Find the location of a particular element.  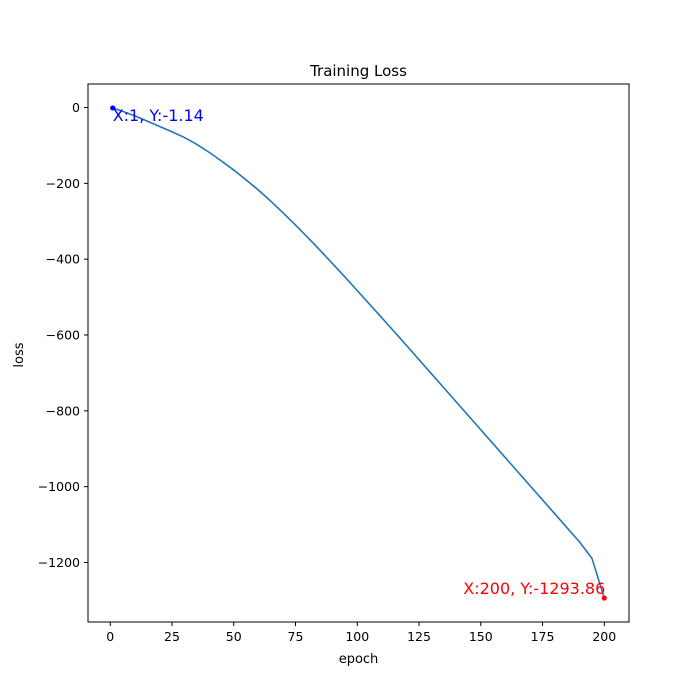

start-point-marker is located at coordinates (113, 108).